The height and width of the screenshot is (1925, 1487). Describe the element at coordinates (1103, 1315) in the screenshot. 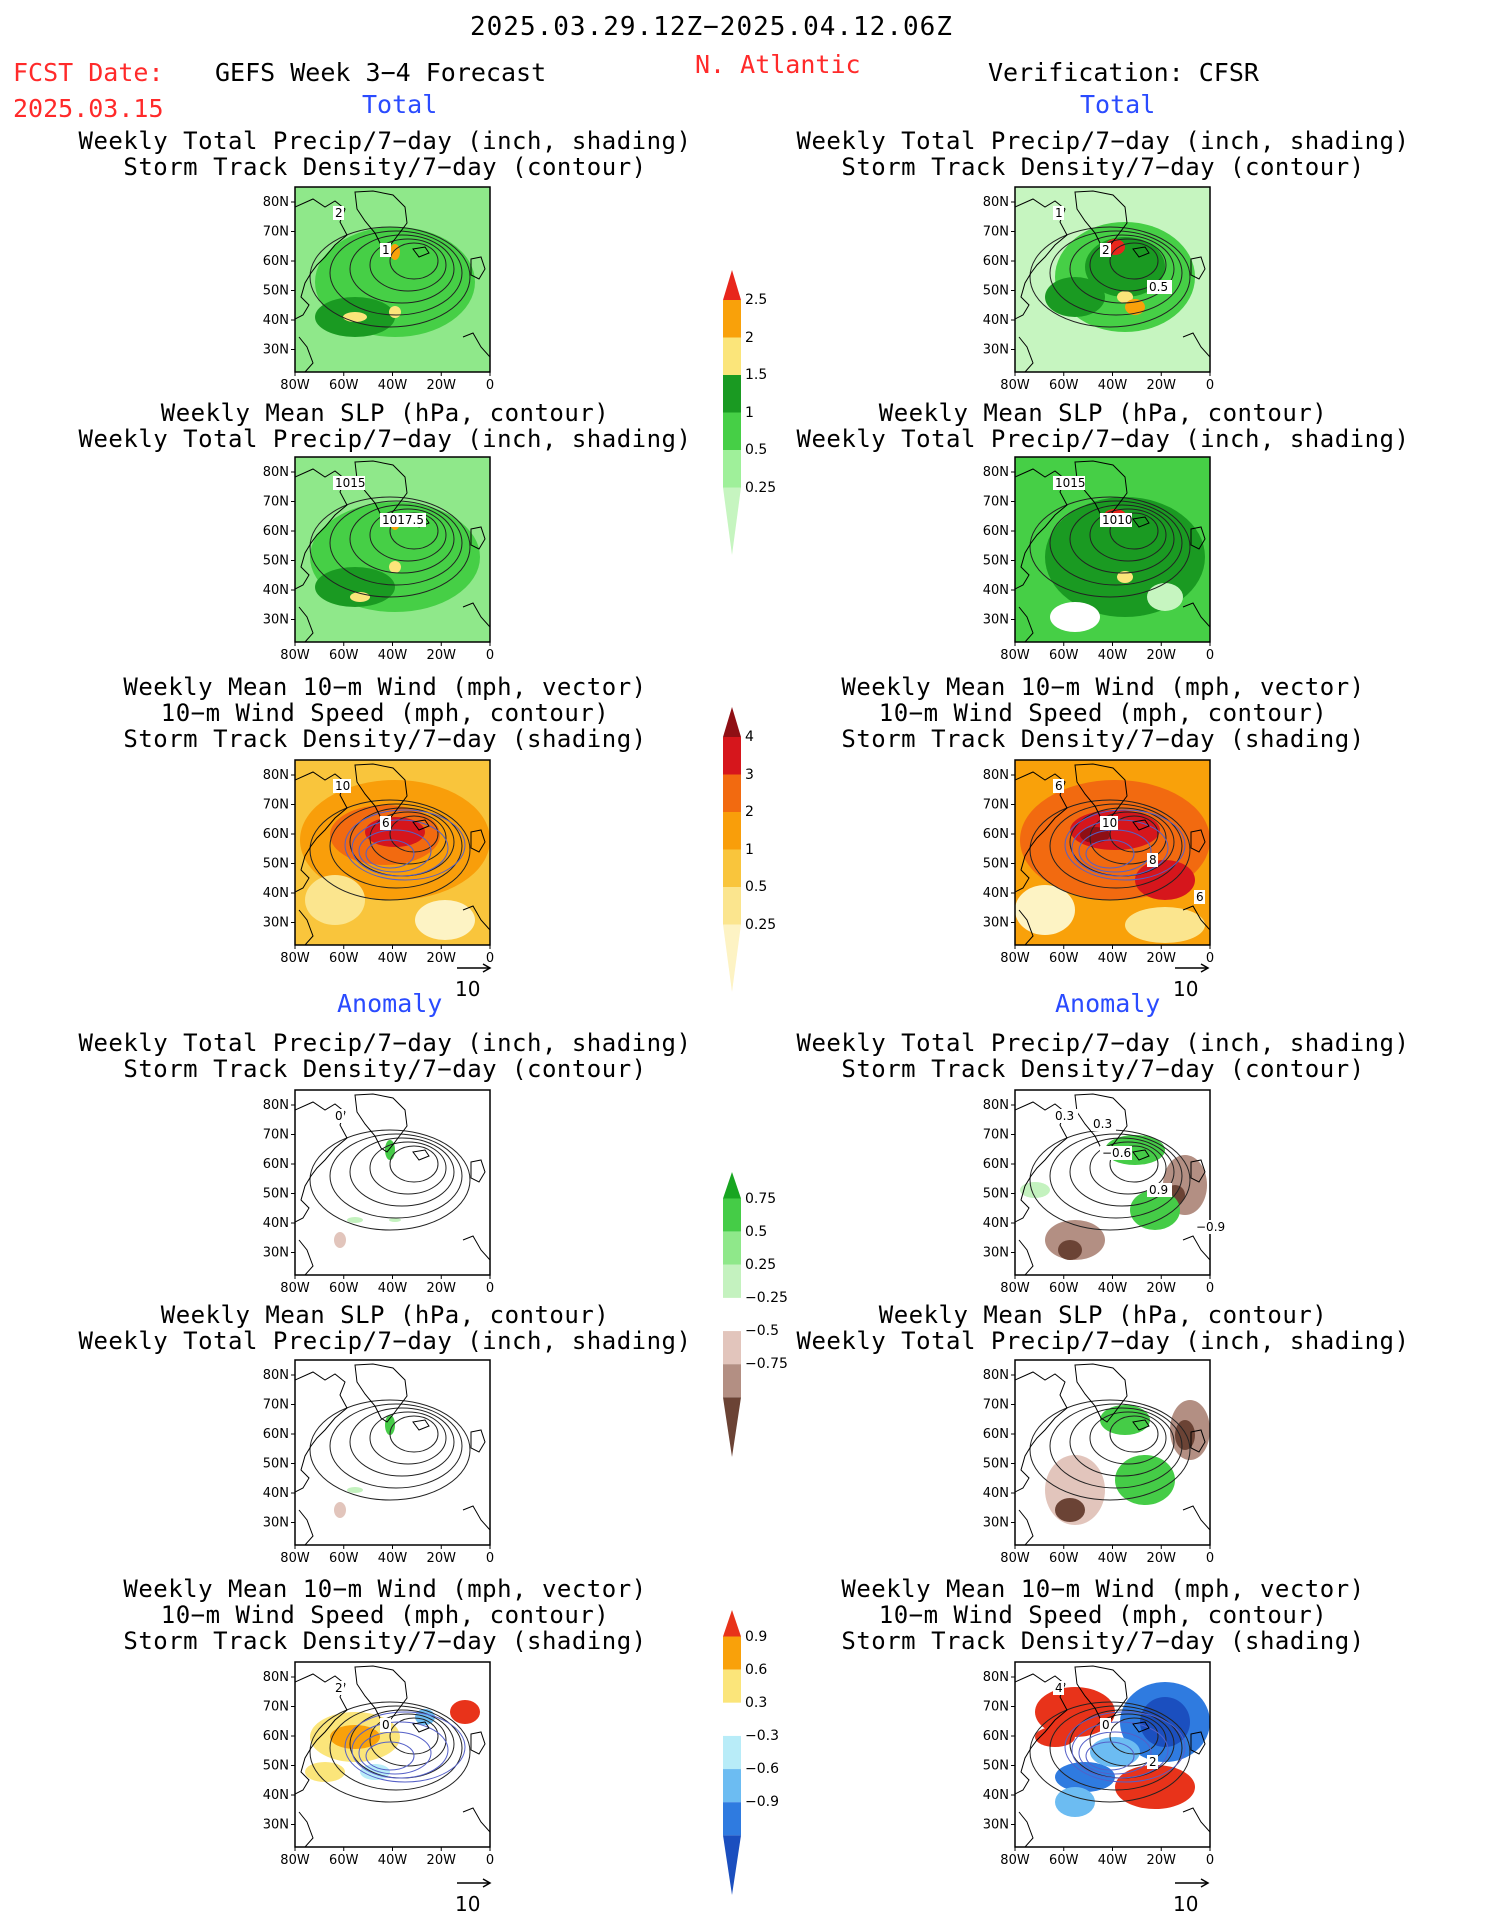

I see `title-line: Weekly Mean SLP (hPa, contour)` at that location.